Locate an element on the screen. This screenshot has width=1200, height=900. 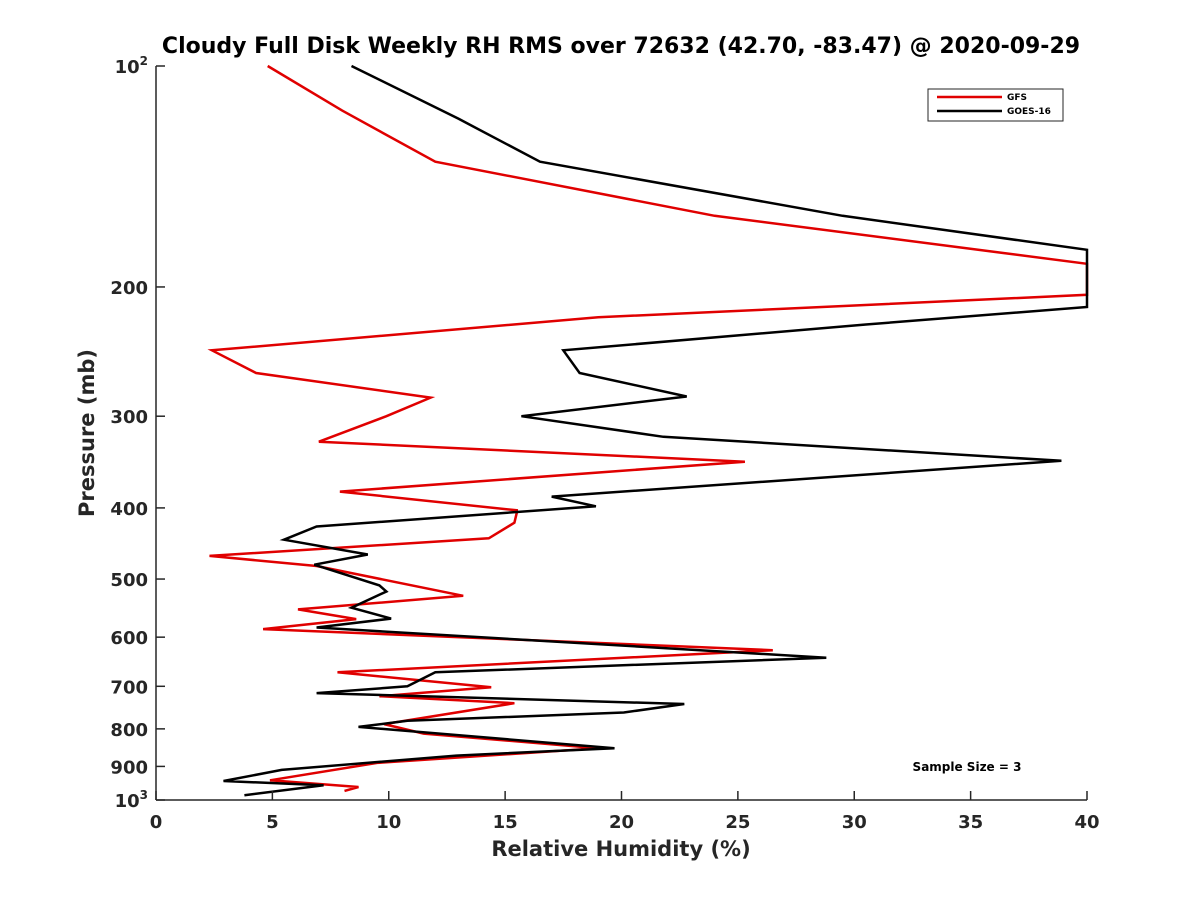
legend: GFS GOES-16 is located at coordinates (995, 105).